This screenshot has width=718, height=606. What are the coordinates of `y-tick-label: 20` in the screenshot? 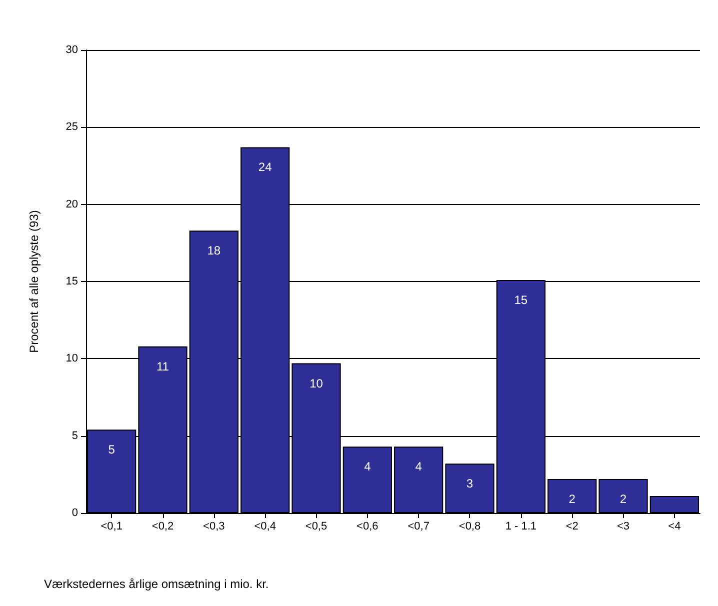 It's located at (72, 204).